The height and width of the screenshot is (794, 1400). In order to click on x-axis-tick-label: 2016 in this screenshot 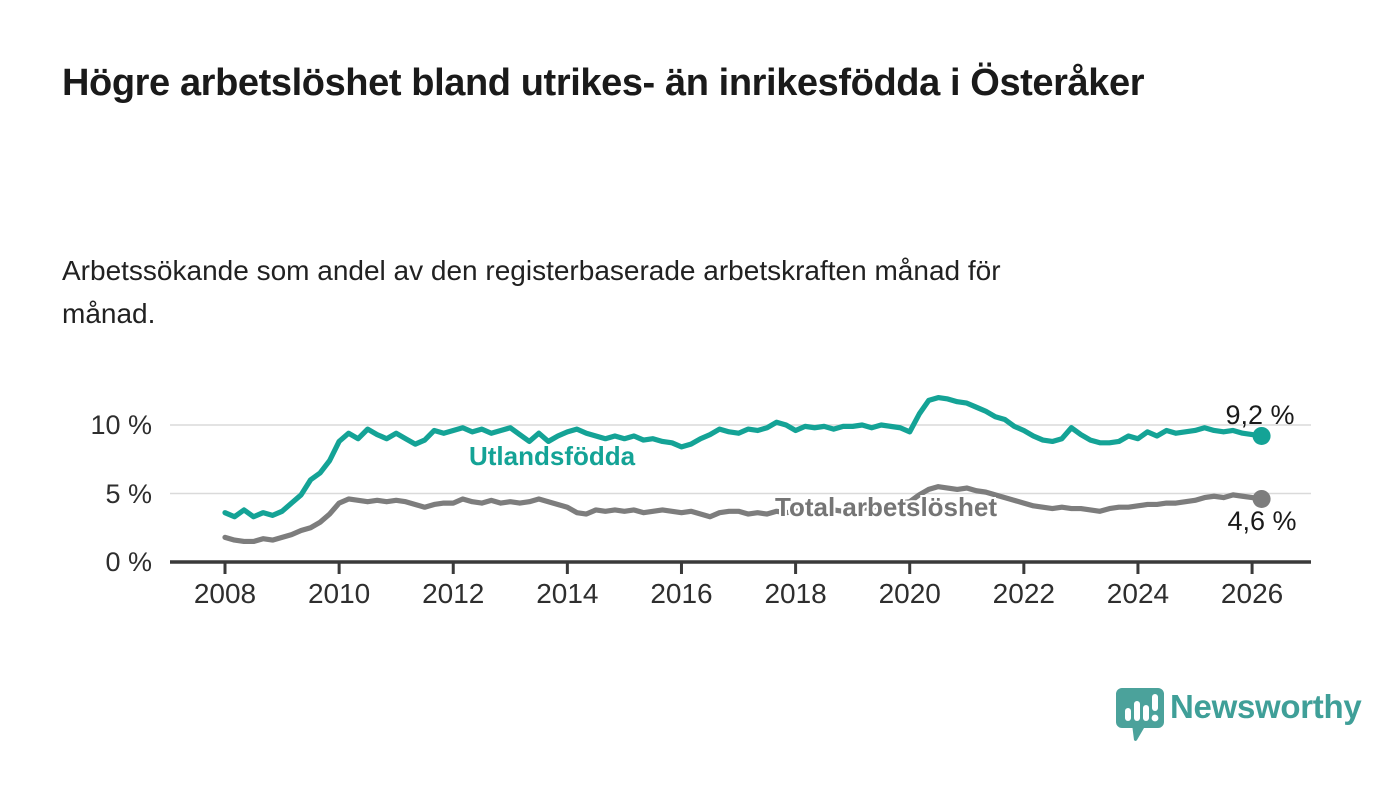, I will do `click(681, 593)`.